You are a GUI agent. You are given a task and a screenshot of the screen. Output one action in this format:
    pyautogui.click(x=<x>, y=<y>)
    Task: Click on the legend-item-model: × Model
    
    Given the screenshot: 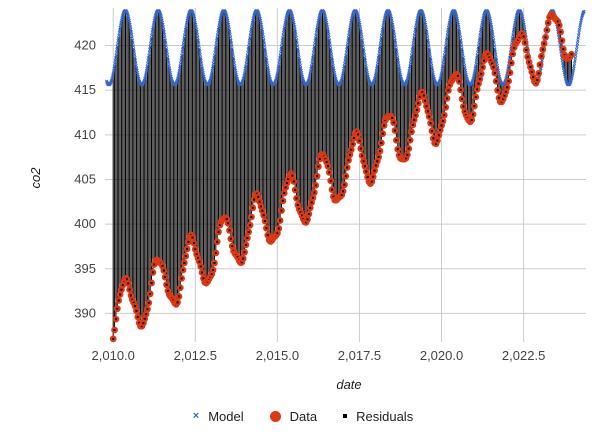 What is the action you would take?
    pyautogui.click(x=218, y=416)
    